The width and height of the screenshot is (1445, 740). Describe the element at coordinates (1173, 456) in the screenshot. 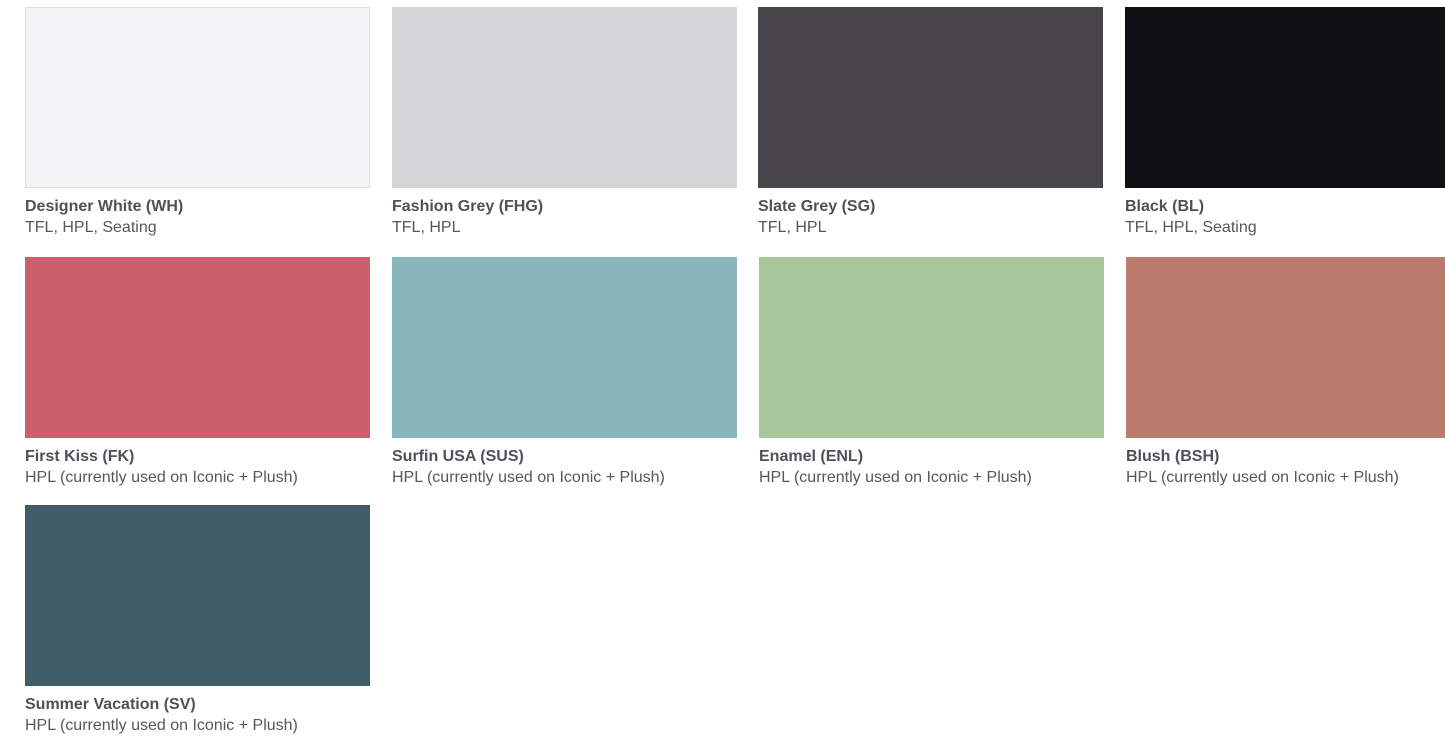

I see `swatch-name: Blush (BSH)` at that location.